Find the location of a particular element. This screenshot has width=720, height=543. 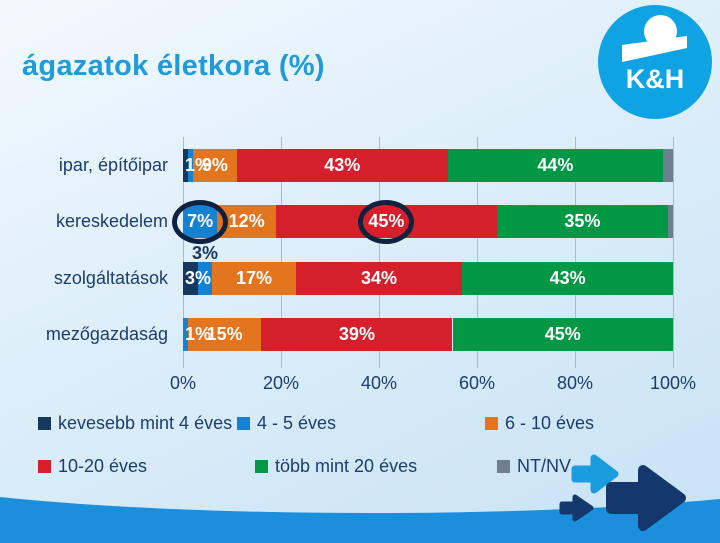

x-tick-label: 0% is located at coordinates (183, 383).